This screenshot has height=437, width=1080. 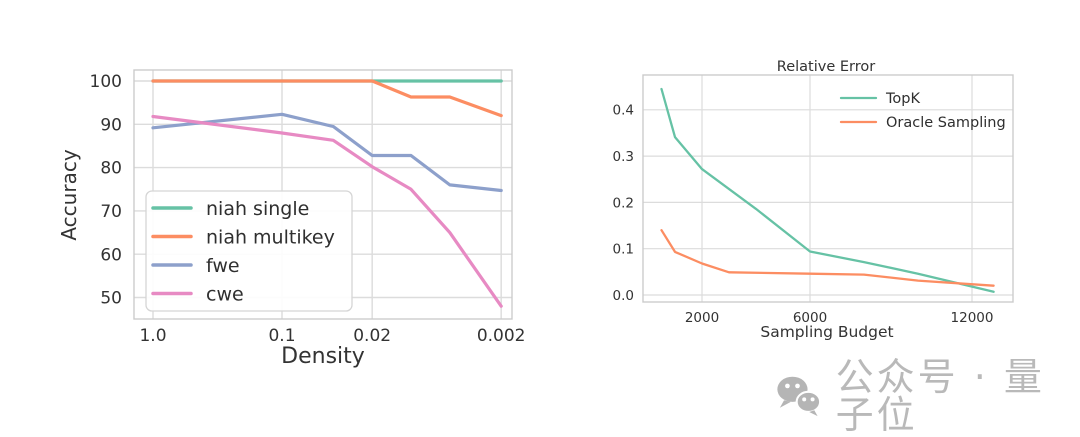 I want to click on series-line-Oracle-Sampling, so click(x=827, y=258).